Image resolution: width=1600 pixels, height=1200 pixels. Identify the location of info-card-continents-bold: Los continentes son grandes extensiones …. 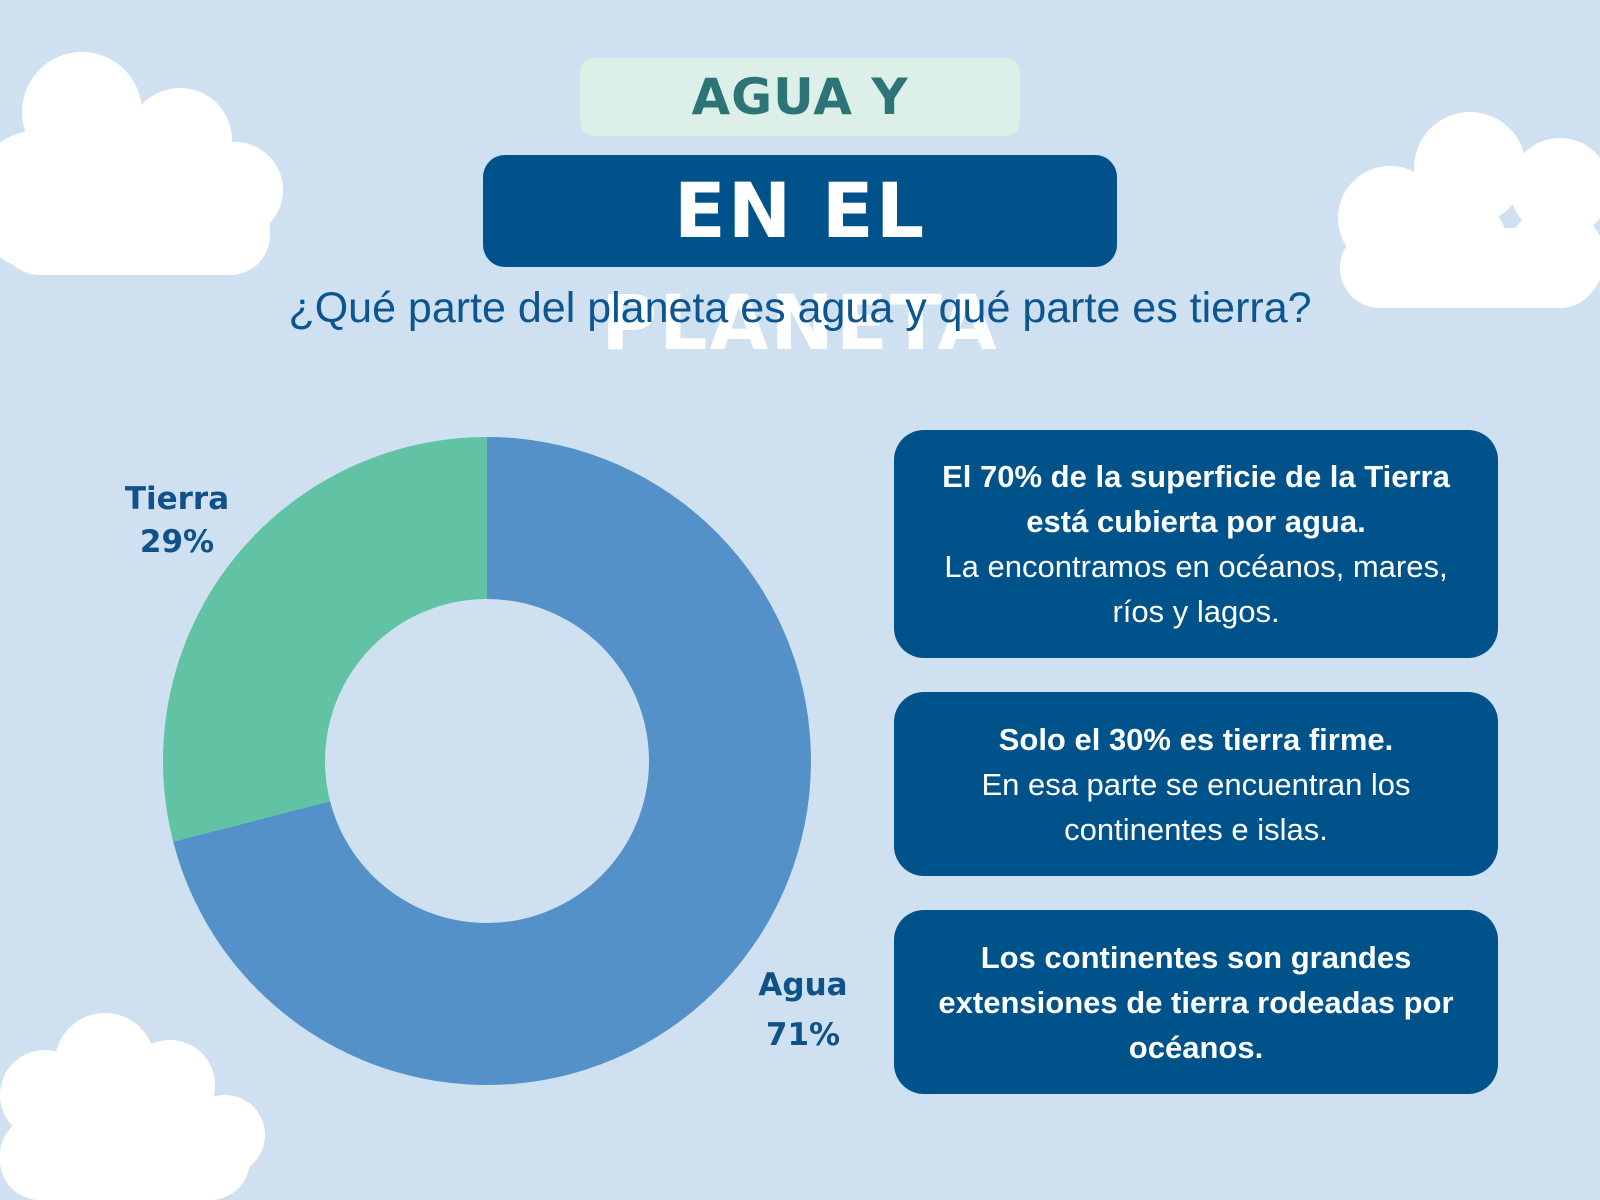
(1196, 1002).